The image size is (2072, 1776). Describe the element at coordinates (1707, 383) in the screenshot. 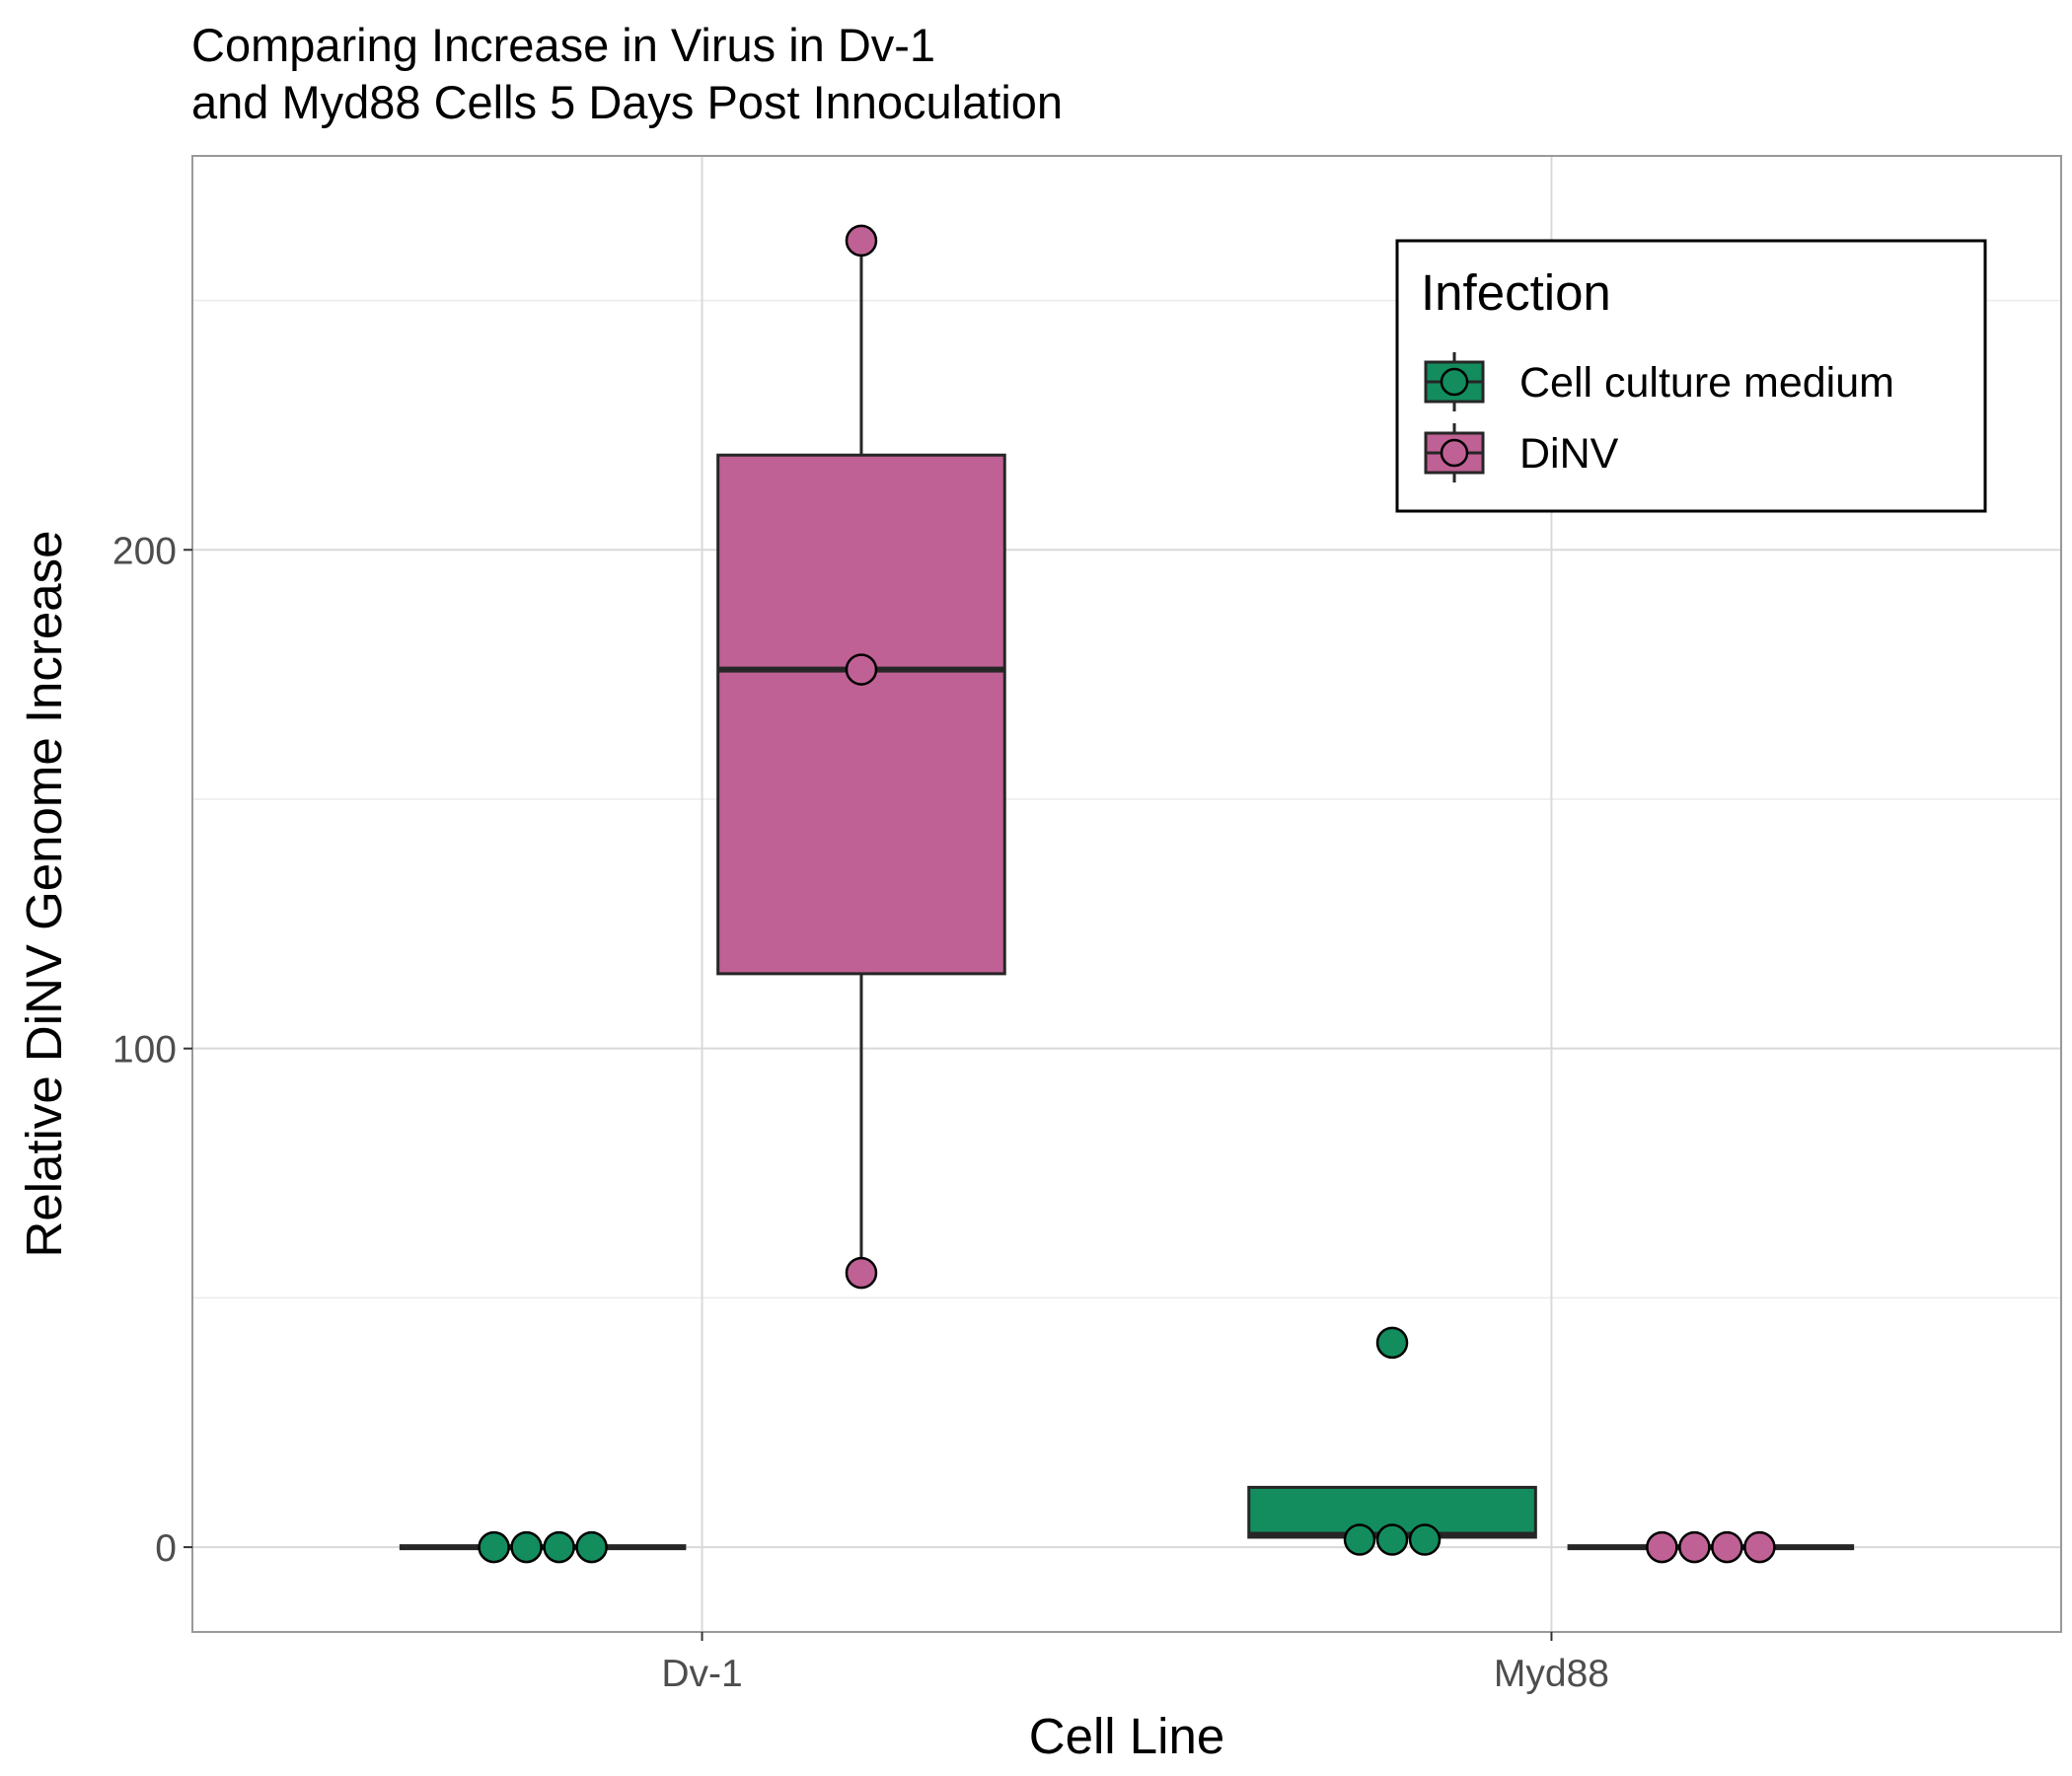

I see `legend-label-cell-culture-medium: Cell culture medium` at that location.